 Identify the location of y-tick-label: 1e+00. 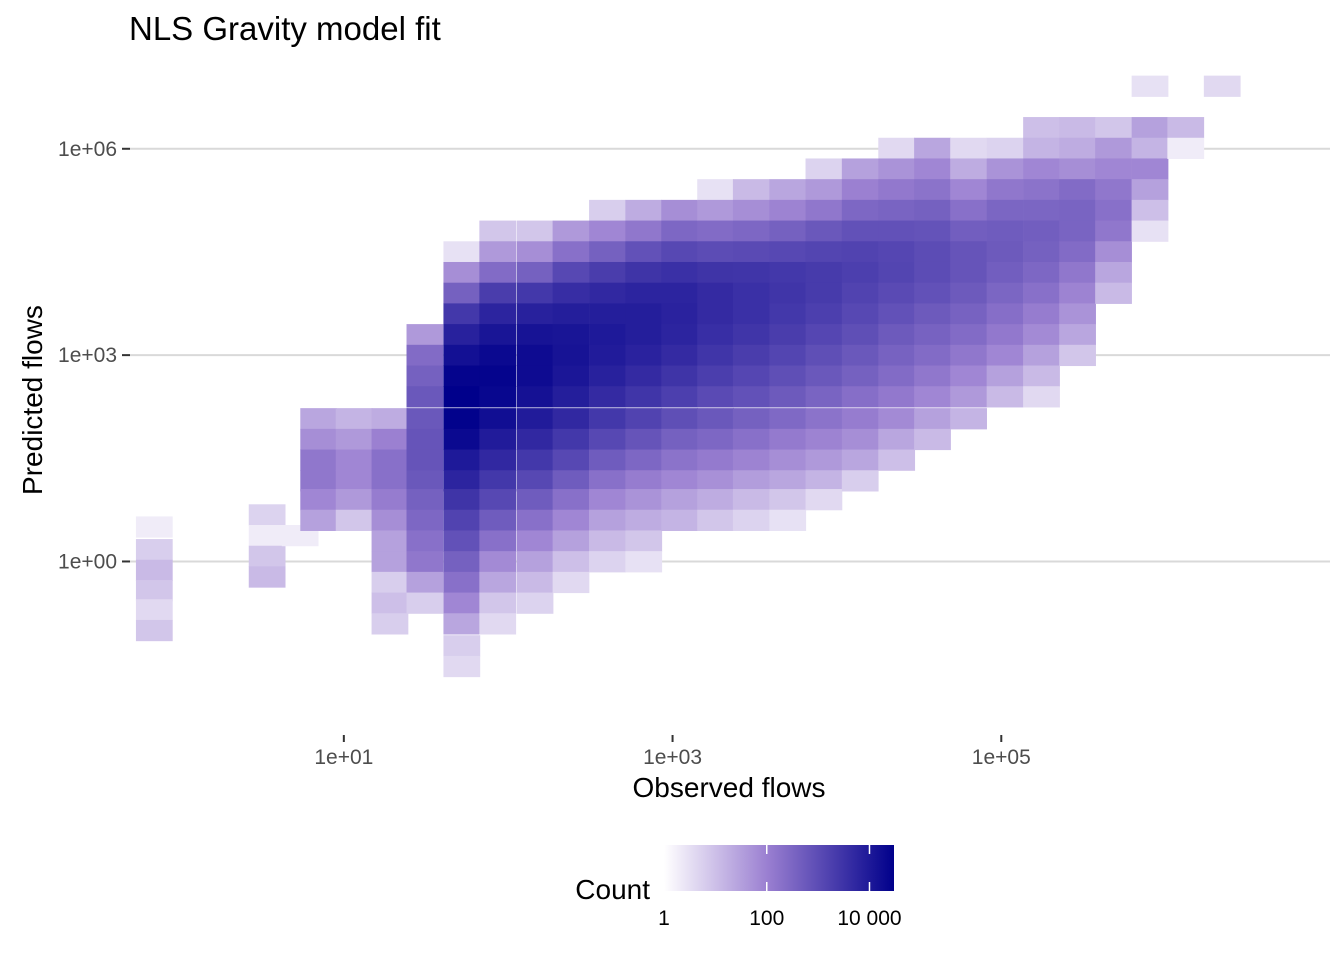
(87, 561).